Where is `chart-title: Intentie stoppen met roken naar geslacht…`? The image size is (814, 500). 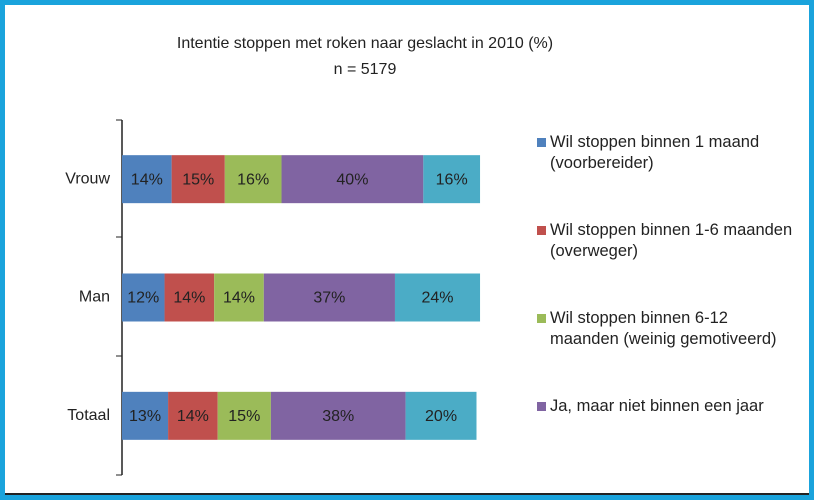
chart-title: Intentie stoppen met roken naar geslacht… is located at coordinates (365, 43).